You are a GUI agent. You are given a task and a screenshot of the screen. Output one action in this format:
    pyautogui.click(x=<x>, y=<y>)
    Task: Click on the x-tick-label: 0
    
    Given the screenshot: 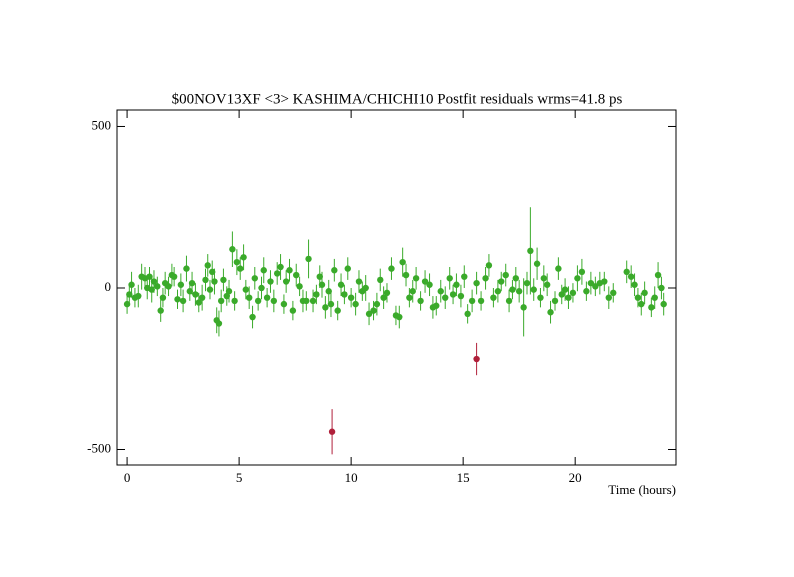 What is the action you would take?
    pyautogui.click(x=127, y=477)
    